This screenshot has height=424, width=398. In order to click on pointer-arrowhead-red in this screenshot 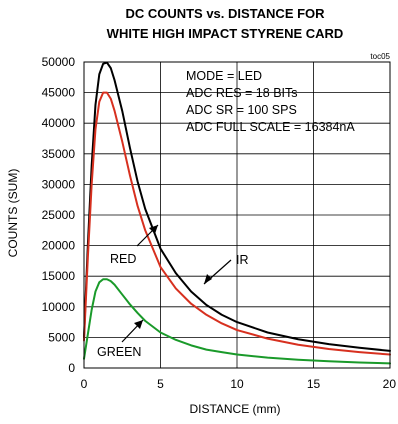, I will do `click(153, 229)`.